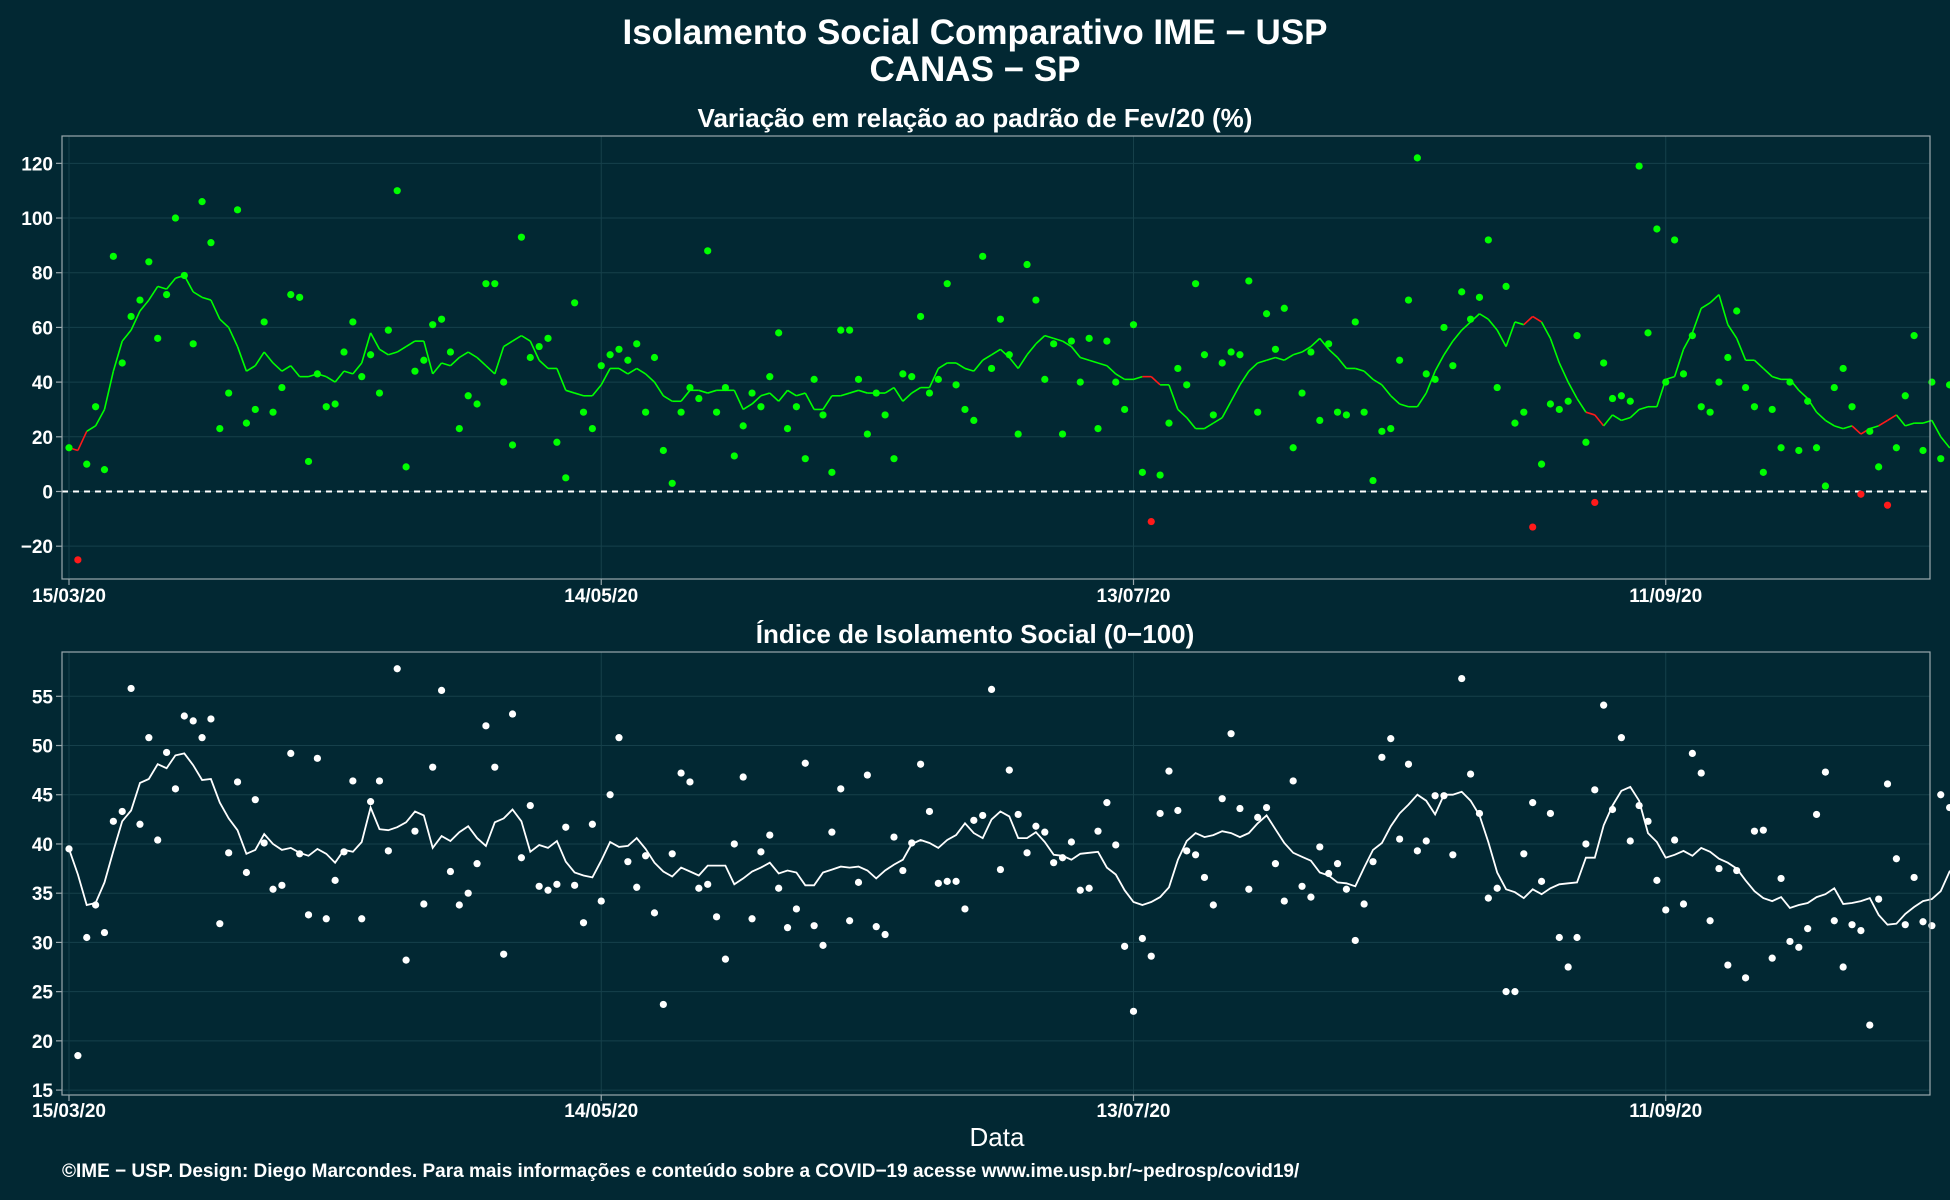 The height and width of the screenshot is (1200, 1950). What do you see at coordinates (43, 796) in the screenshot?
I see `y-tick-label: 45` at bounding box center [43, 796].